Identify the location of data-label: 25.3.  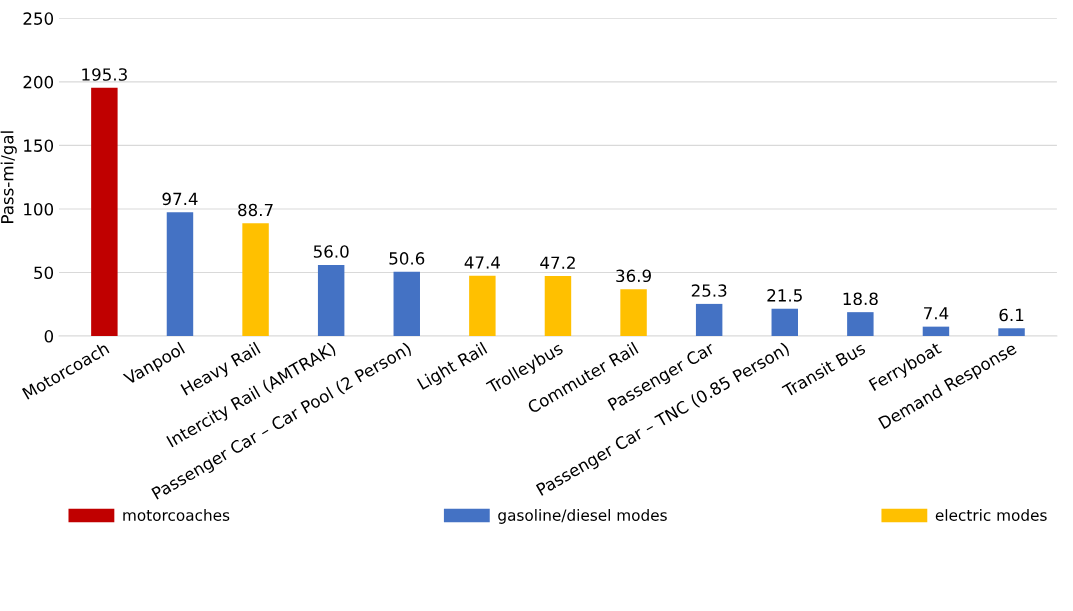
(709, 290).